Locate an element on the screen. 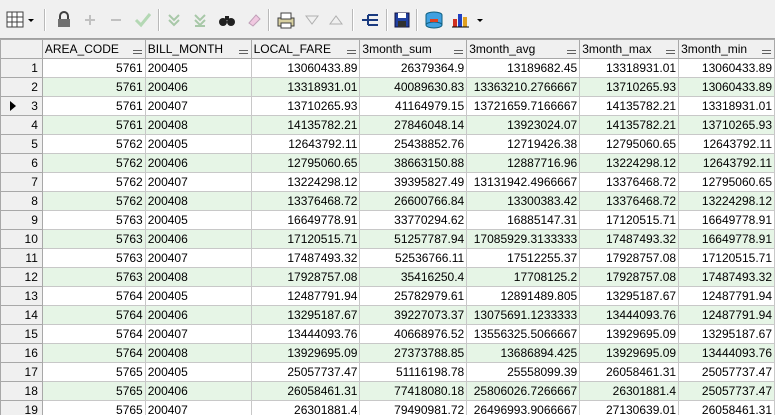 The image size is (775, 415). clear-filter-icon is located at coordinates (200, 20).